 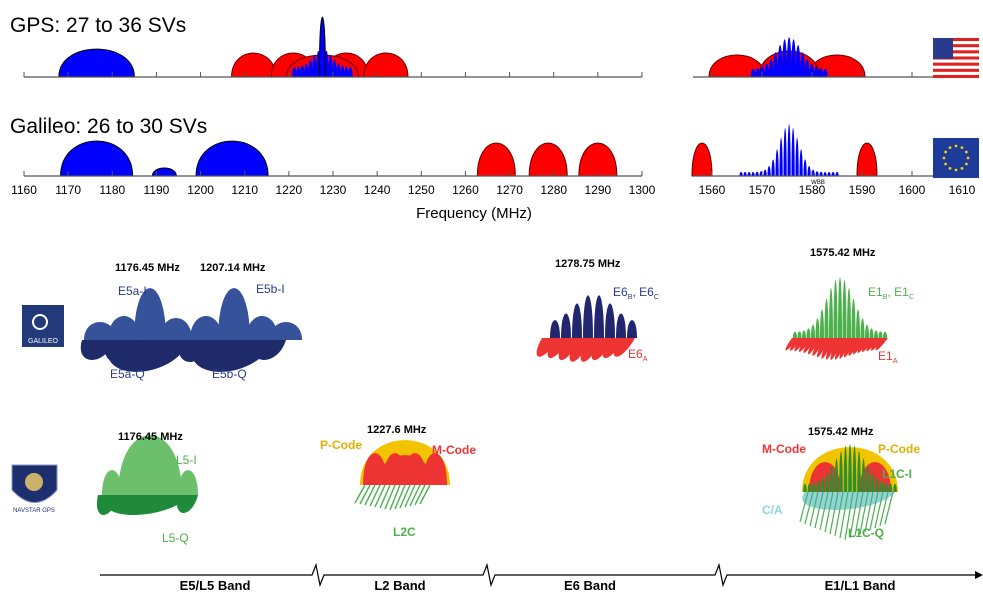 What do you see at coordinates (289, 190) in the screenshot?
I see `x-tick-label: 1220` at bounding box center [289, 190].